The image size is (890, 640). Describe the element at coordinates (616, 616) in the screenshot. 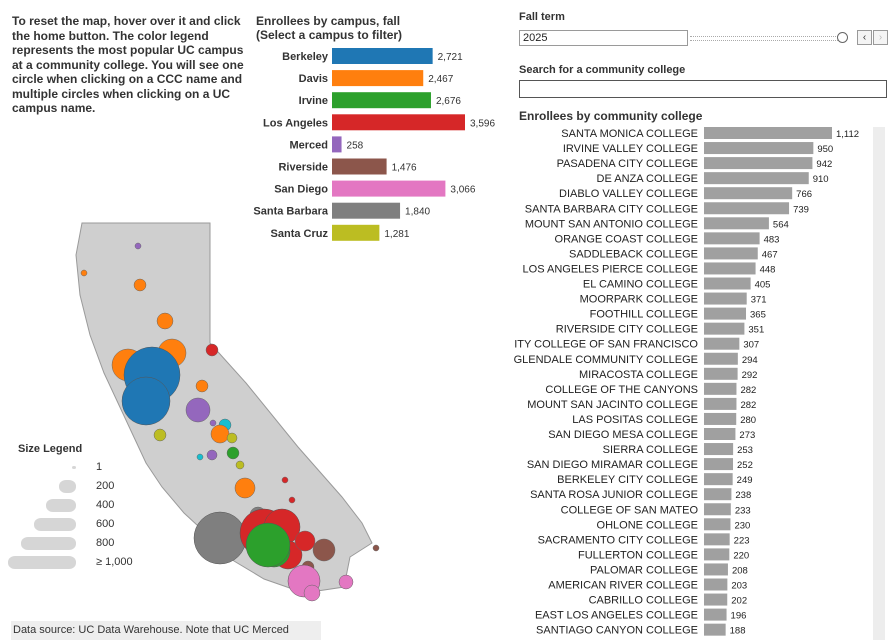

I see `college-label: EAST LOS ANGELES COLLEGE` at that location.